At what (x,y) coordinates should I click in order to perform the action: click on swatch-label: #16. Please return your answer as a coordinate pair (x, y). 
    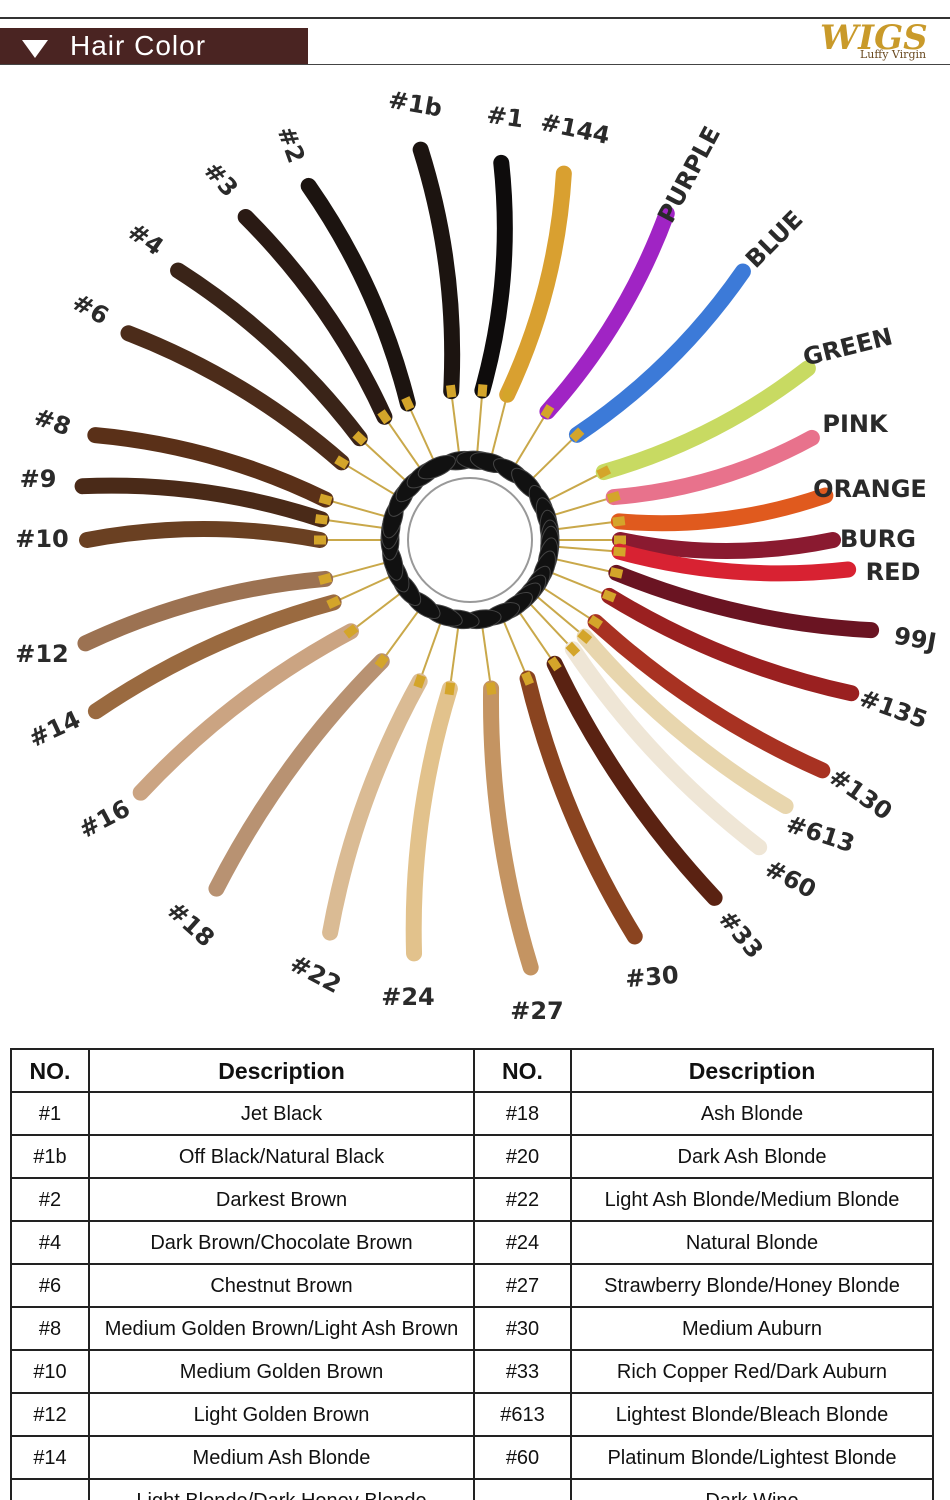
    Looking at the image, I should click on (104, 819).